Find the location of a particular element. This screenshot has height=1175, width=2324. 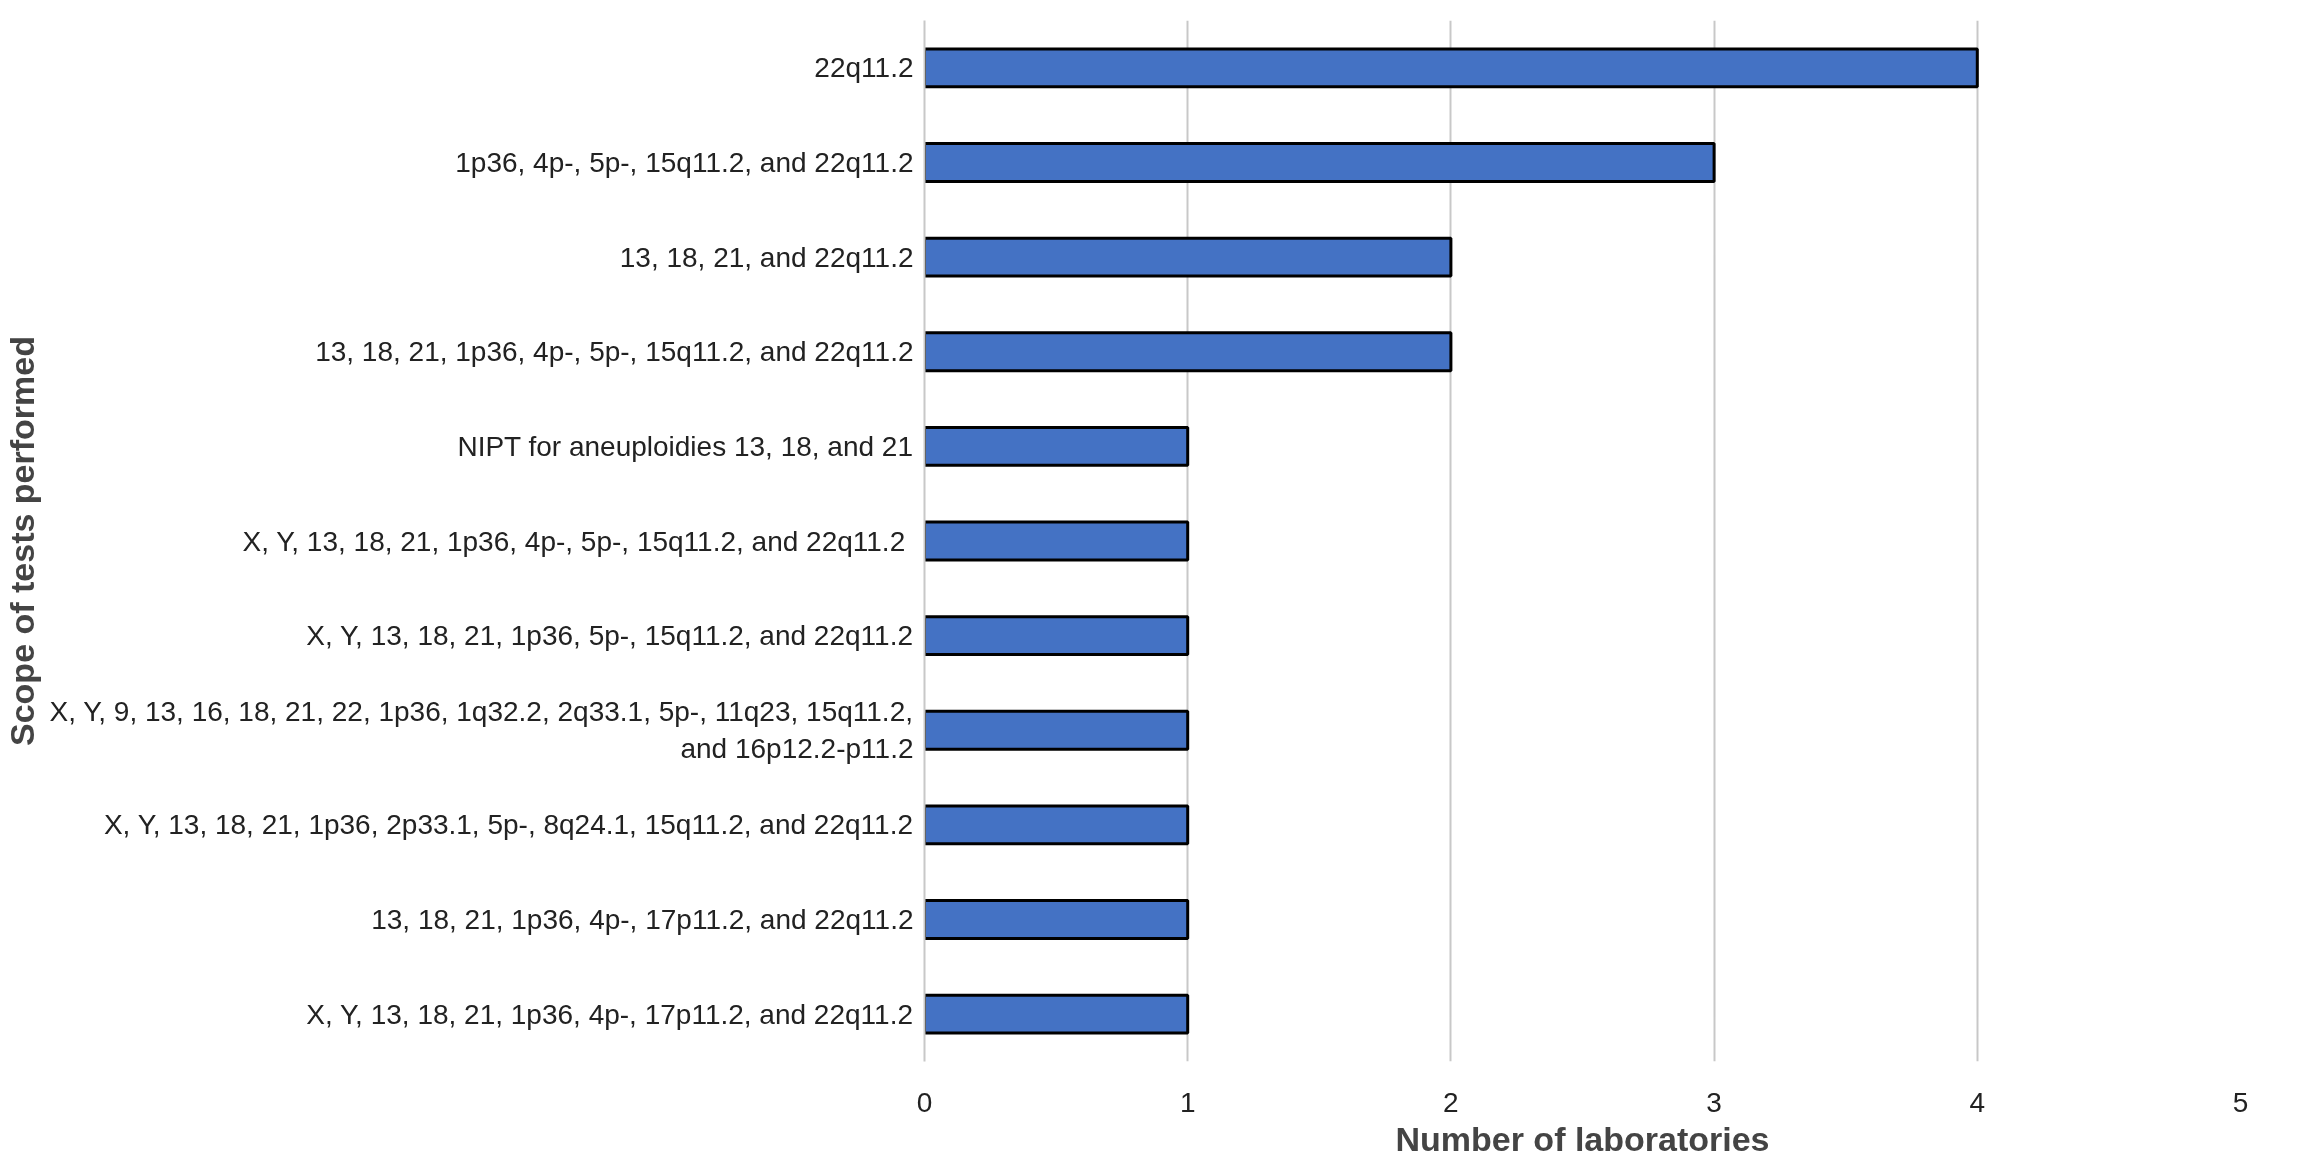

y-tick-label: 13, 18, 21, 1p36, 4p-, 17p11.2, and 22q11.2 is located at coordinates (642, 920).